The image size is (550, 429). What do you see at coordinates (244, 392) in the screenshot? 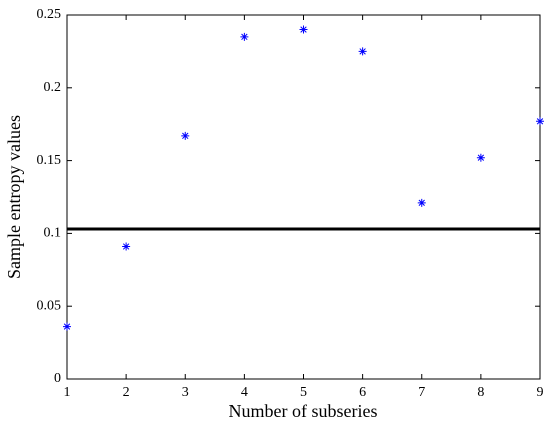
I see `x-tick-label: 4` at bounding box center [244, 392].